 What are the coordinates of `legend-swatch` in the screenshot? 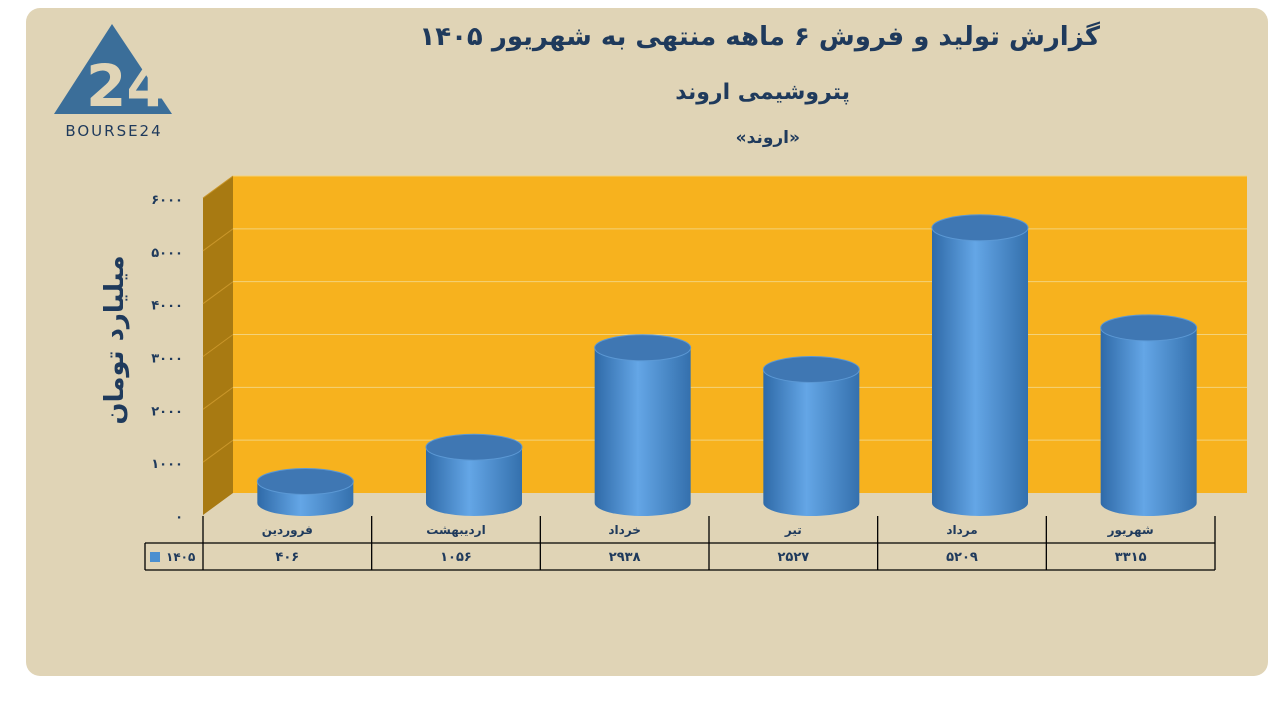 It's located at (155, 557).